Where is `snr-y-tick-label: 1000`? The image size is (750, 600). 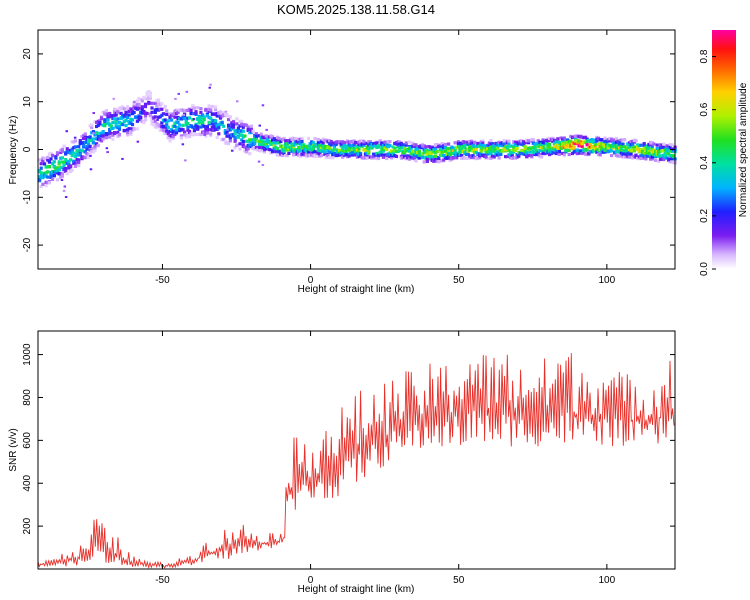
snr-y-tick-label: 1000 is located at coordinates (27, 354).